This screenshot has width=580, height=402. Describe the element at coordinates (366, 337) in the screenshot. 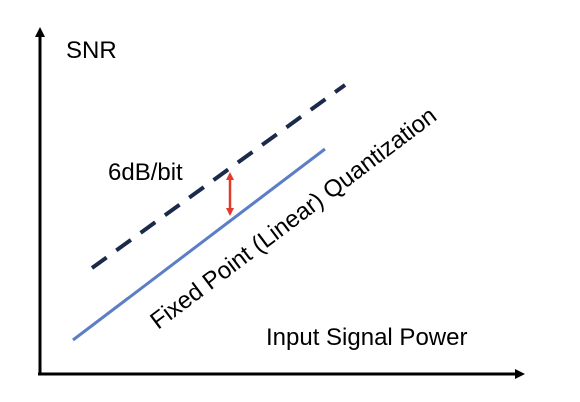

I see `x-axis-label: Input Signal Power` at that location.